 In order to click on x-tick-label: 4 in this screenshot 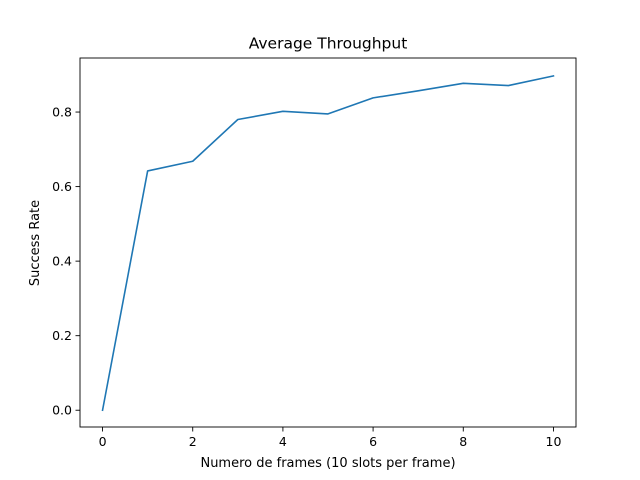, I will do `click(283, 441)`.